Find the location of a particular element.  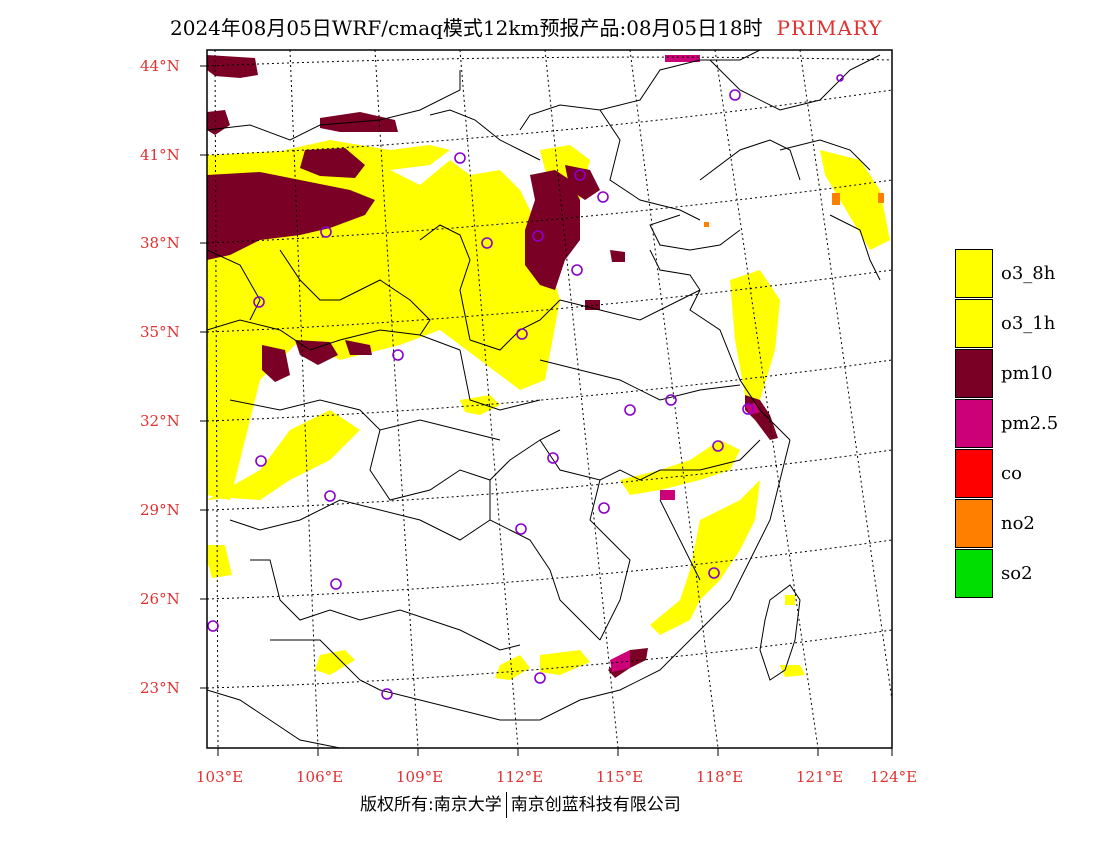

lat-label-35: 35°N is located at coordinates (160, 332).